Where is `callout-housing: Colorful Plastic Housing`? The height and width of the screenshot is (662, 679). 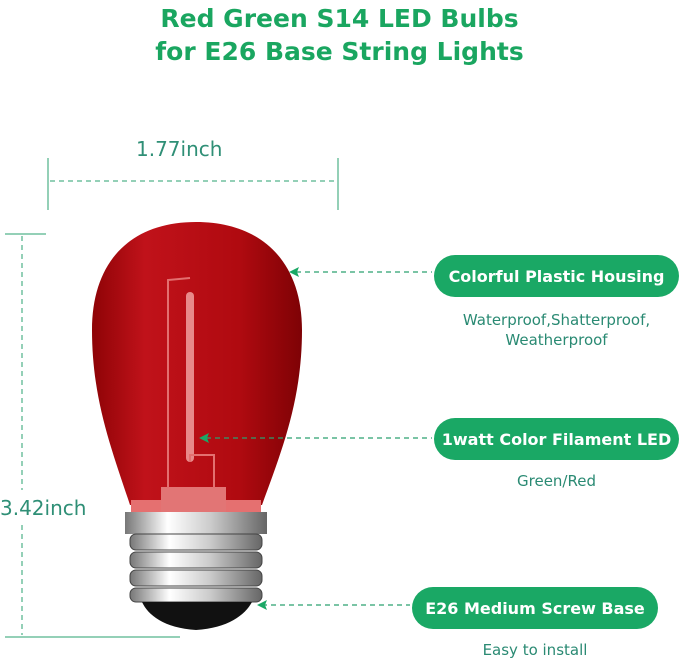
callout-housing: Colorful Plastic Housing is located at coordinates (556, 276).